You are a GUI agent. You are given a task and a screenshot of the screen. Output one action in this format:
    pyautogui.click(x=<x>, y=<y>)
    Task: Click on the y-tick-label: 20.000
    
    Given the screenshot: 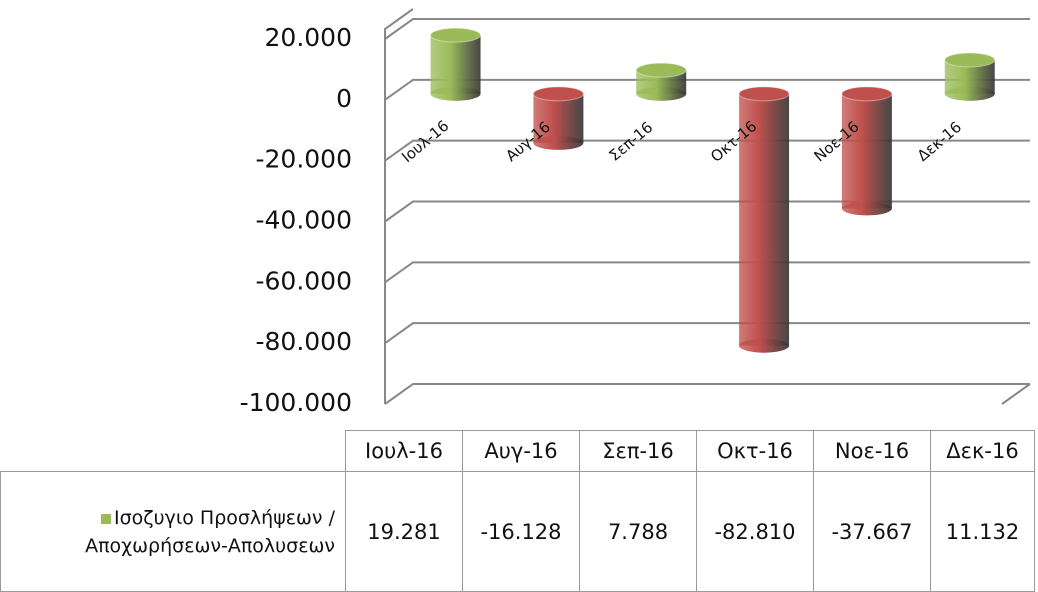 What is the action you would take?
    pyautogui.click(x=308, y=37)
    